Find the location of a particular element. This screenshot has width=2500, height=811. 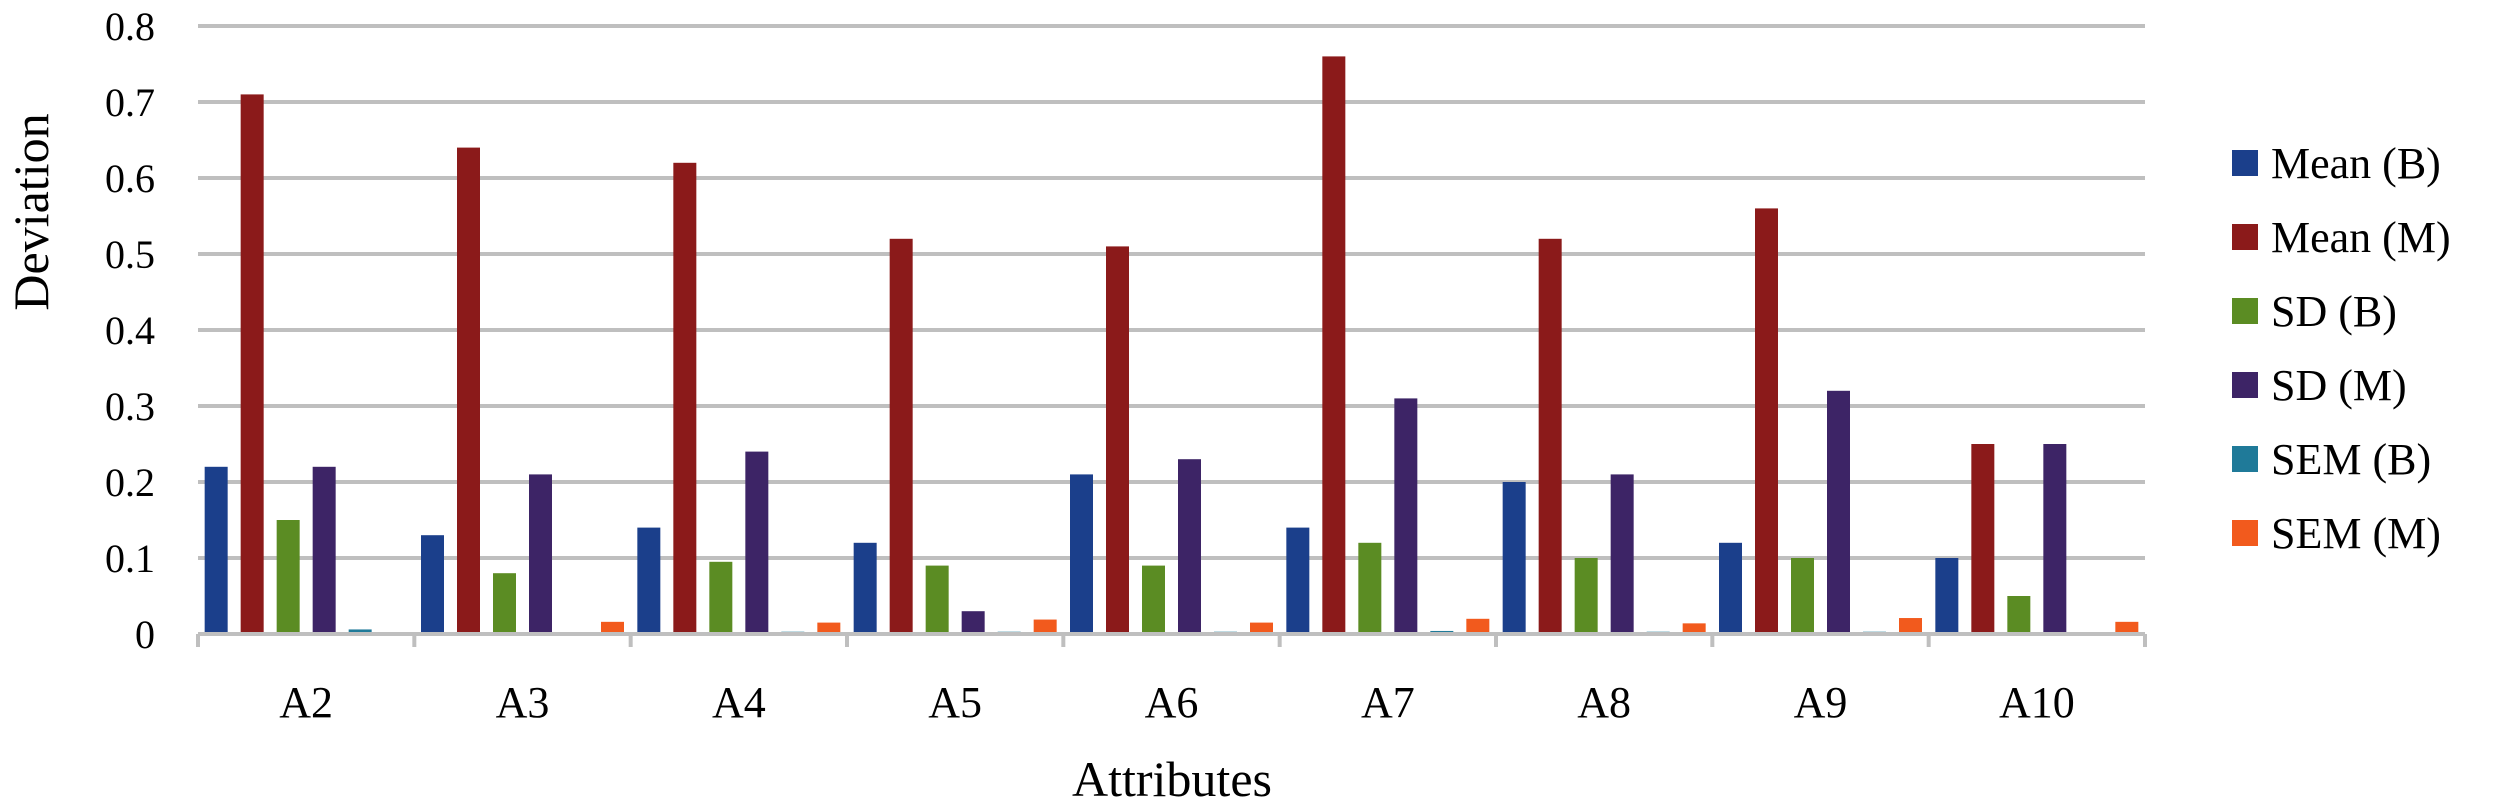

x-tick-label: A7 is located at coordinates (1388, 702).